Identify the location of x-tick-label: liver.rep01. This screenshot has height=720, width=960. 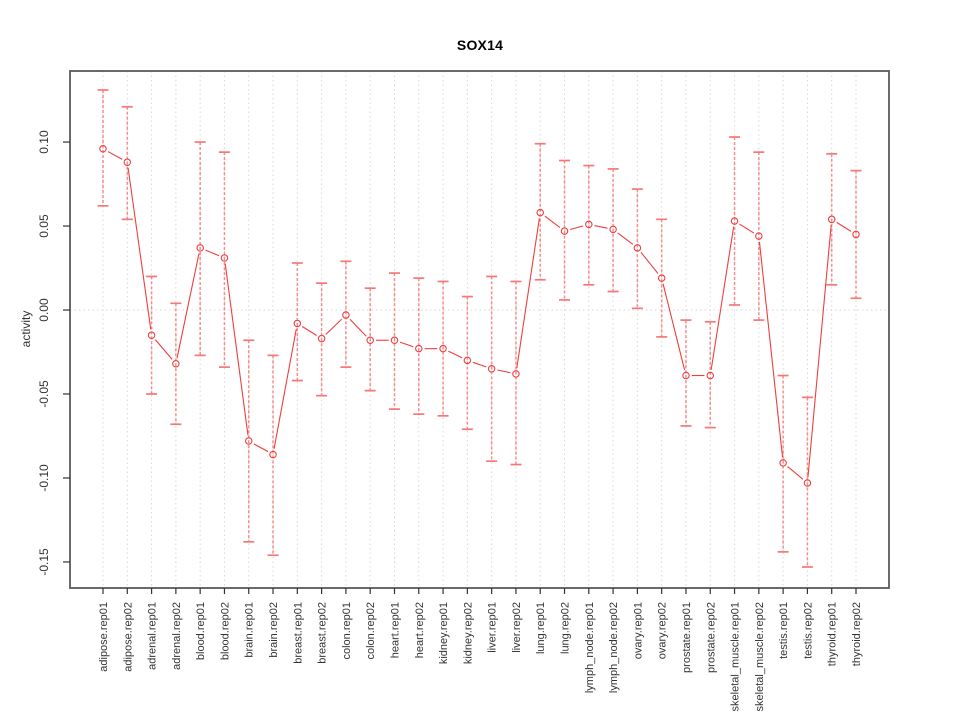
(493, 627).